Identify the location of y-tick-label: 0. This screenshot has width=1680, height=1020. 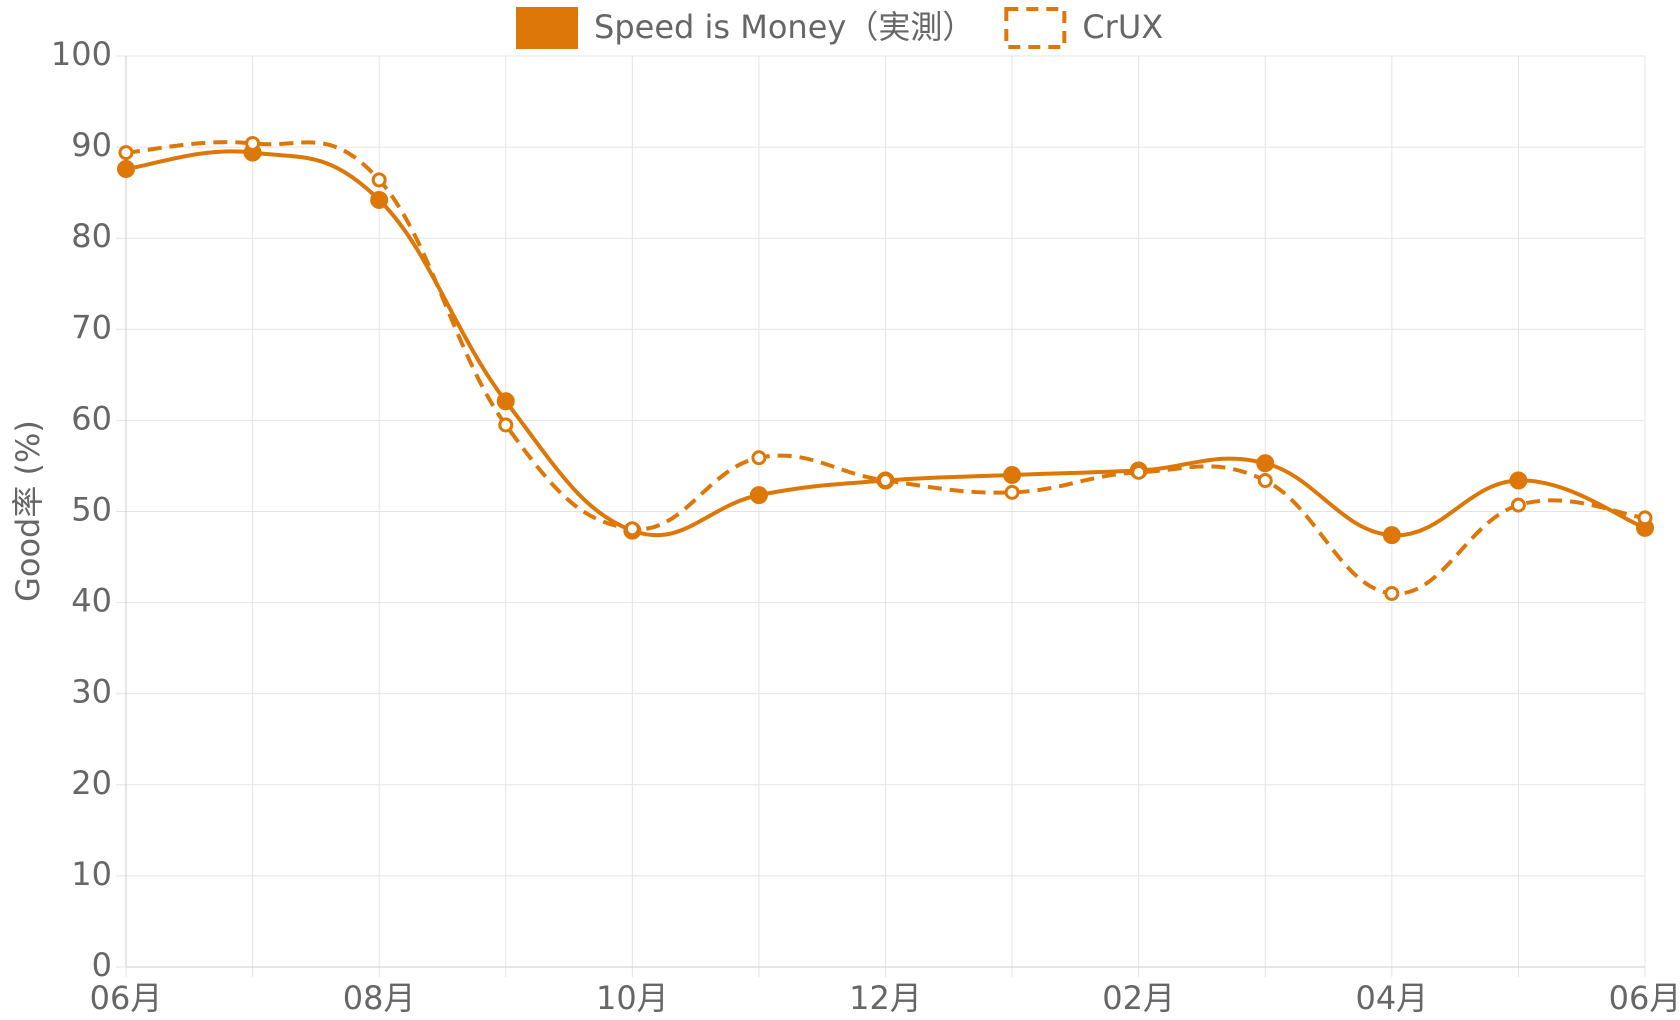
(102, 965).